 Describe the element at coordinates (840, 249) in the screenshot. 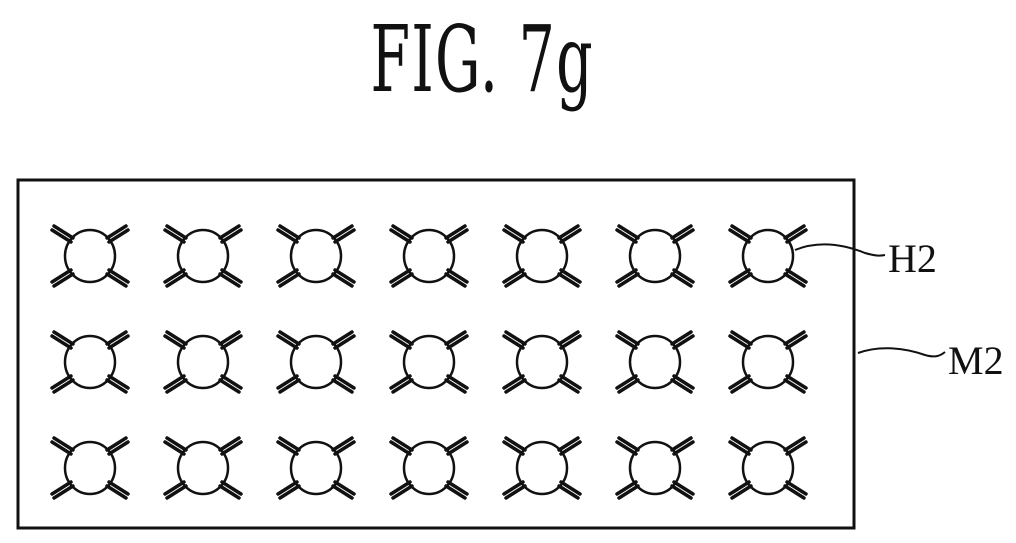

I see `leader-line-h2` at that location.